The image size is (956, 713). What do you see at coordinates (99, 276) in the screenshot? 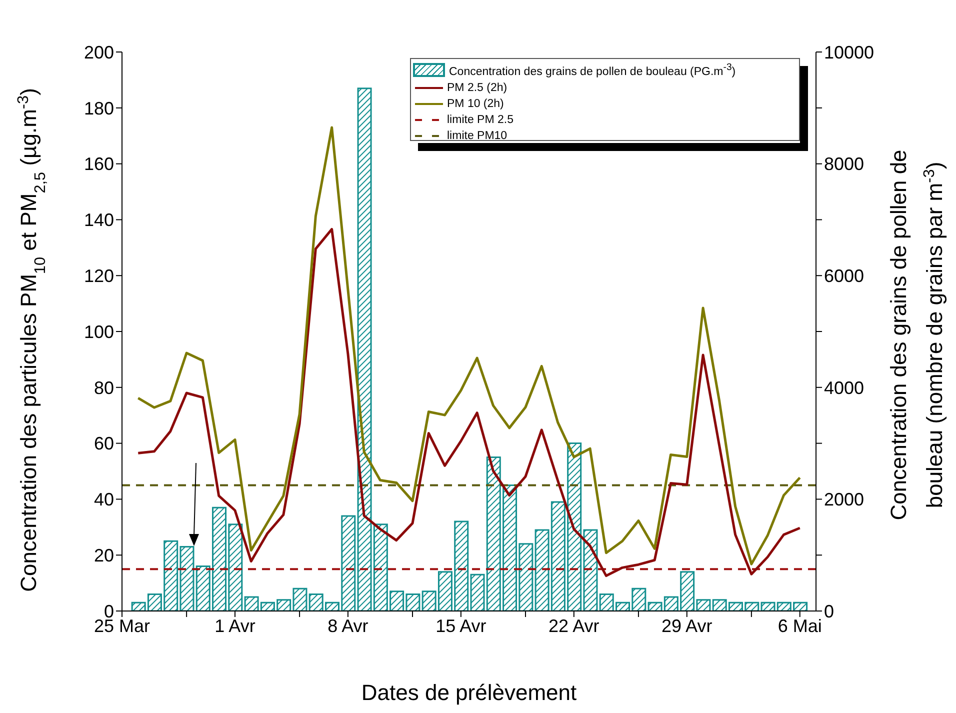
I see `y-tick-label: 120` at bounding box center [99, 276].